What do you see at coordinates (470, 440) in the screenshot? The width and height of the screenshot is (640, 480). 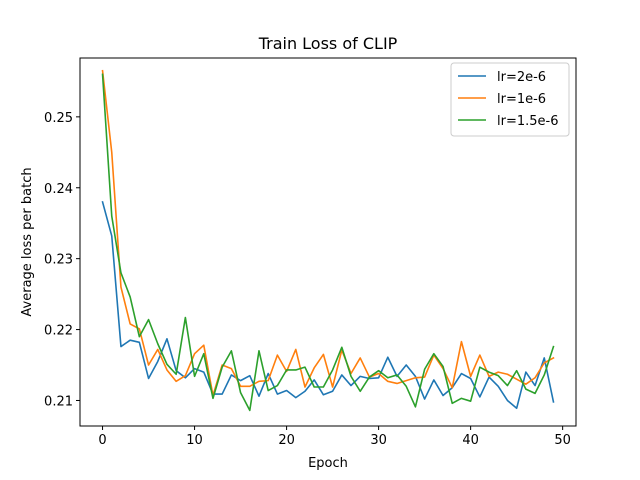 I see `x-tick-label: 40` at bounding box center [470, 440].